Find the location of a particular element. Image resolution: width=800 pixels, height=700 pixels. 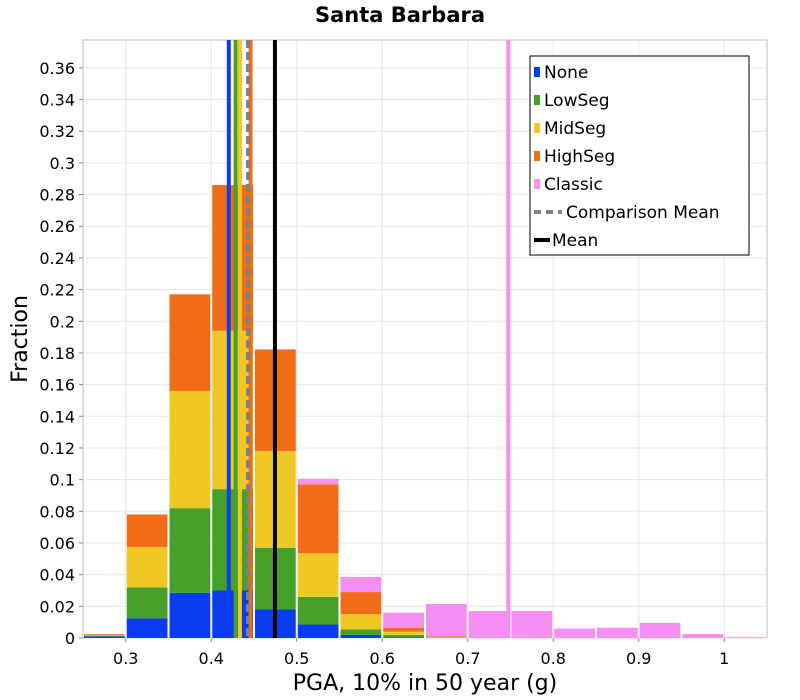

y-tick-label: 0.28 is located at coordinates (57, 195).